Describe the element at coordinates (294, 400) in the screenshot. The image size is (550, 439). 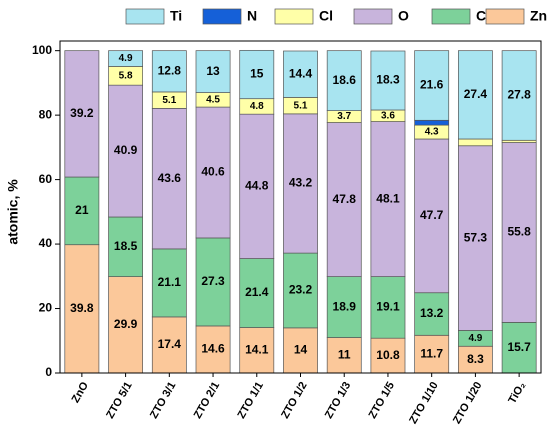
I see `x-tick-label: ZTO 1/2` at that location.